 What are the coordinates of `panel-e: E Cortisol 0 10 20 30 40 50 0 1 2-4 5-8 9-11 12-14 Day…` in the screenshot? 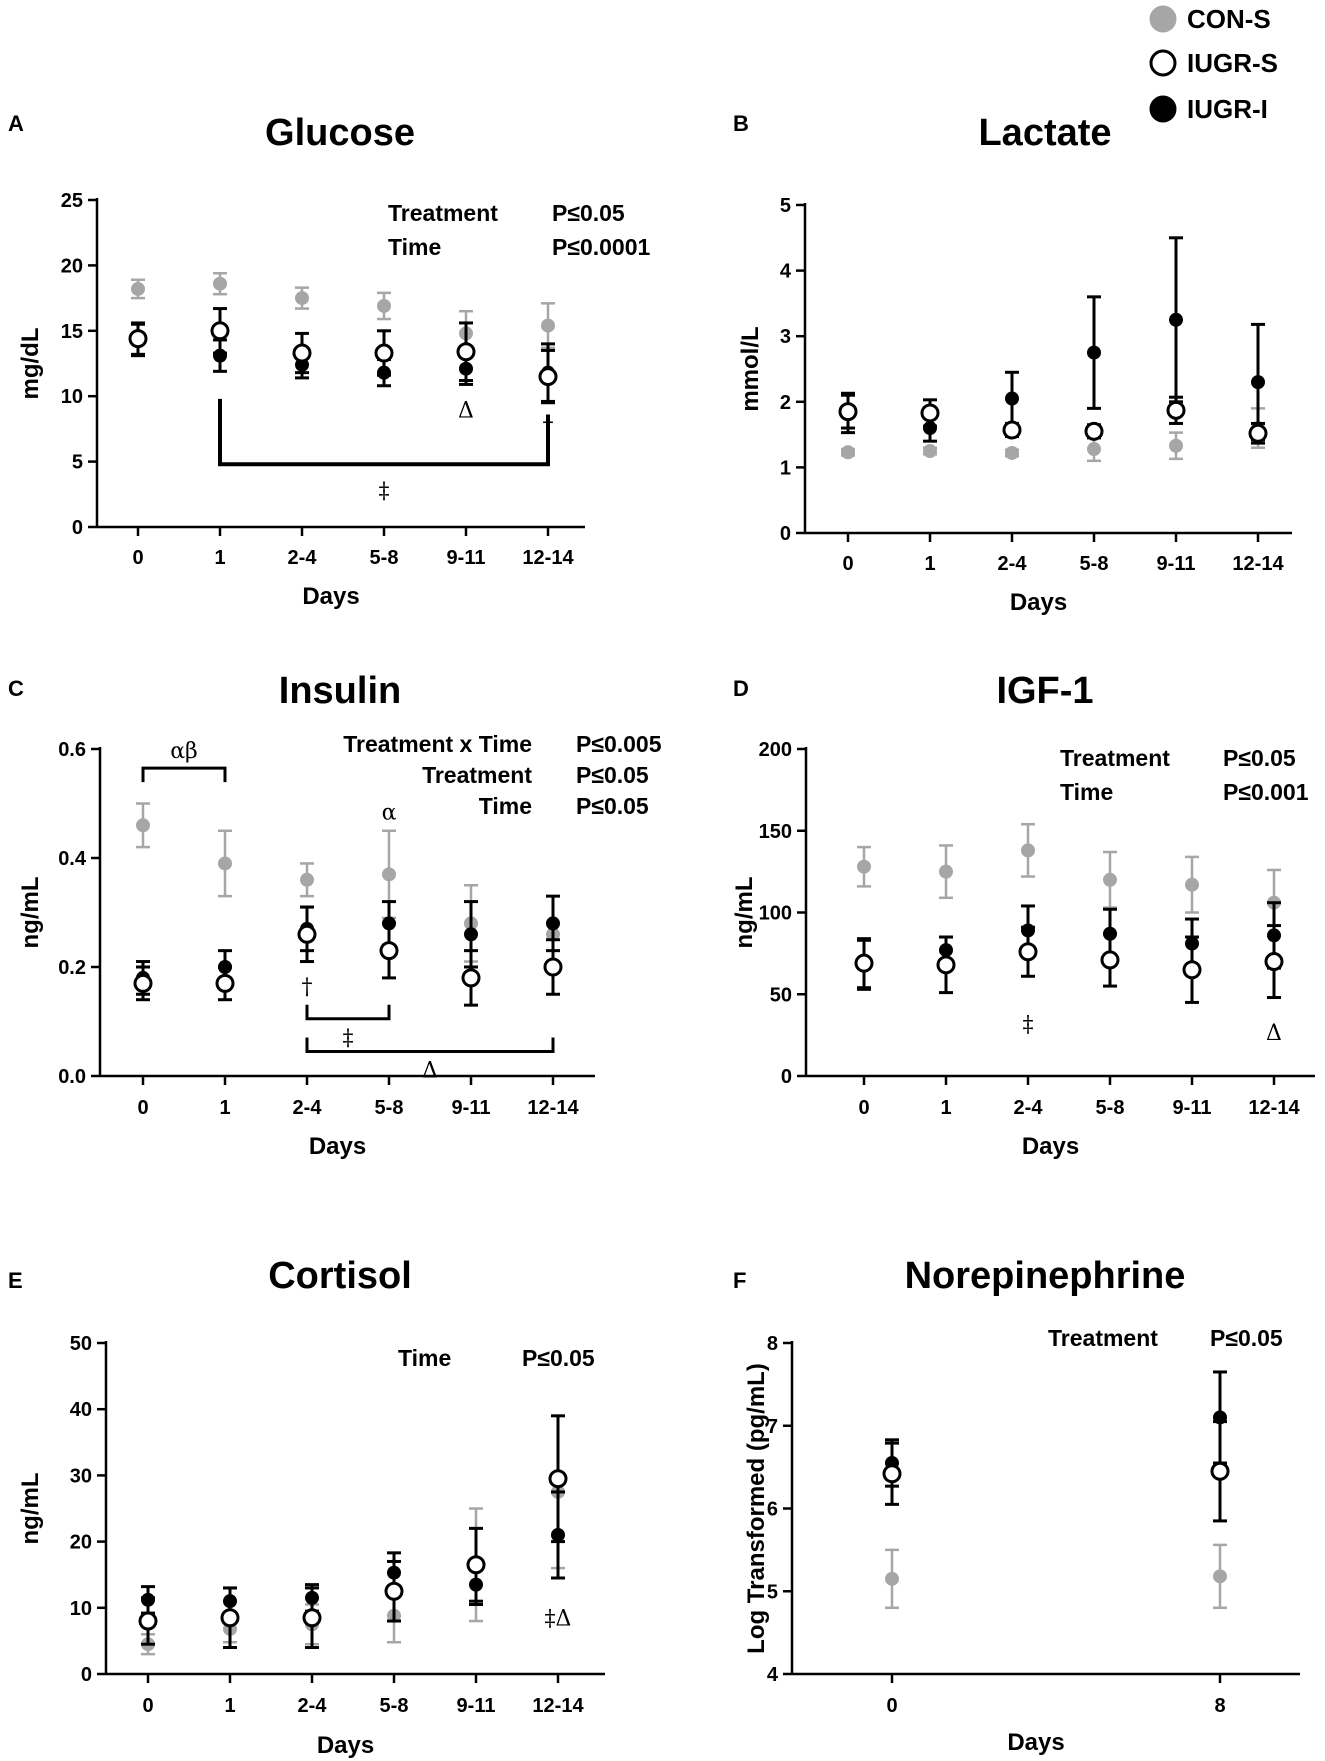 It's located at (306, 1507).